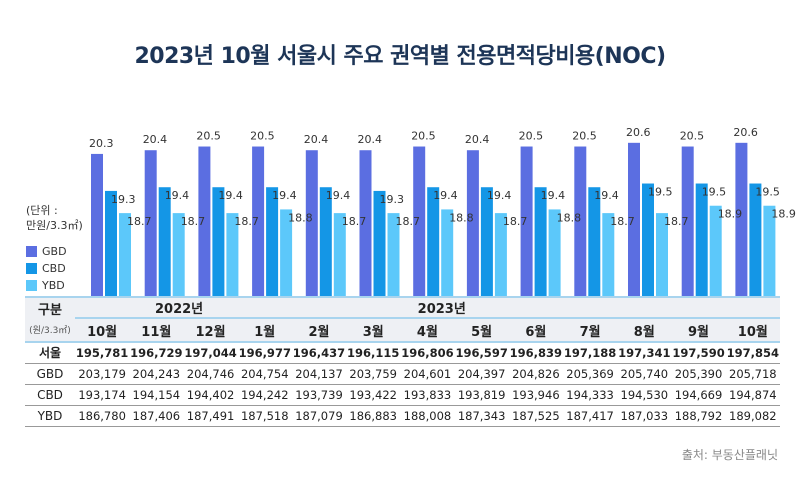 The width and height of the screenshot is (800, 485). Describe the element at coordinates (210, 416) in the screenshot. I see `table-cell: 187,491` at that location.